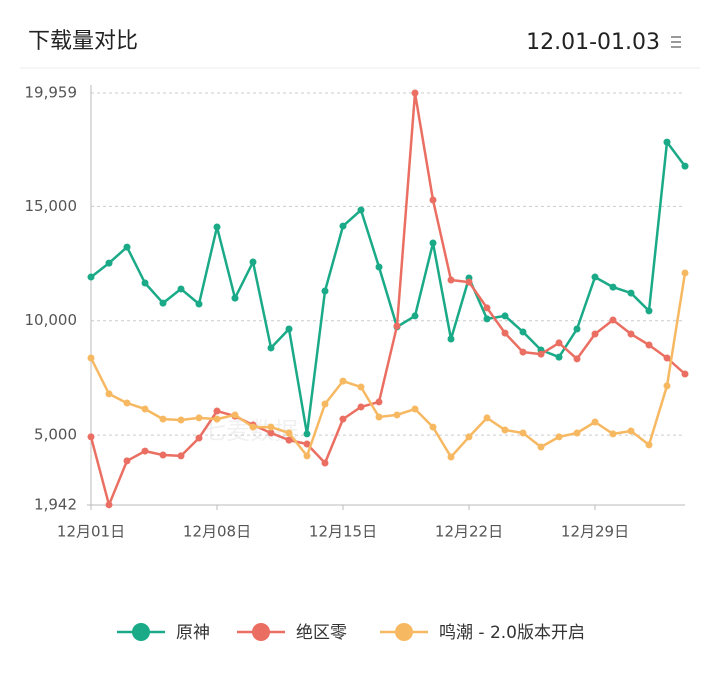  Describe the element at coordinates (469, 532) in the screenshot. I see `x-tick-label: 12月22日` at that location.